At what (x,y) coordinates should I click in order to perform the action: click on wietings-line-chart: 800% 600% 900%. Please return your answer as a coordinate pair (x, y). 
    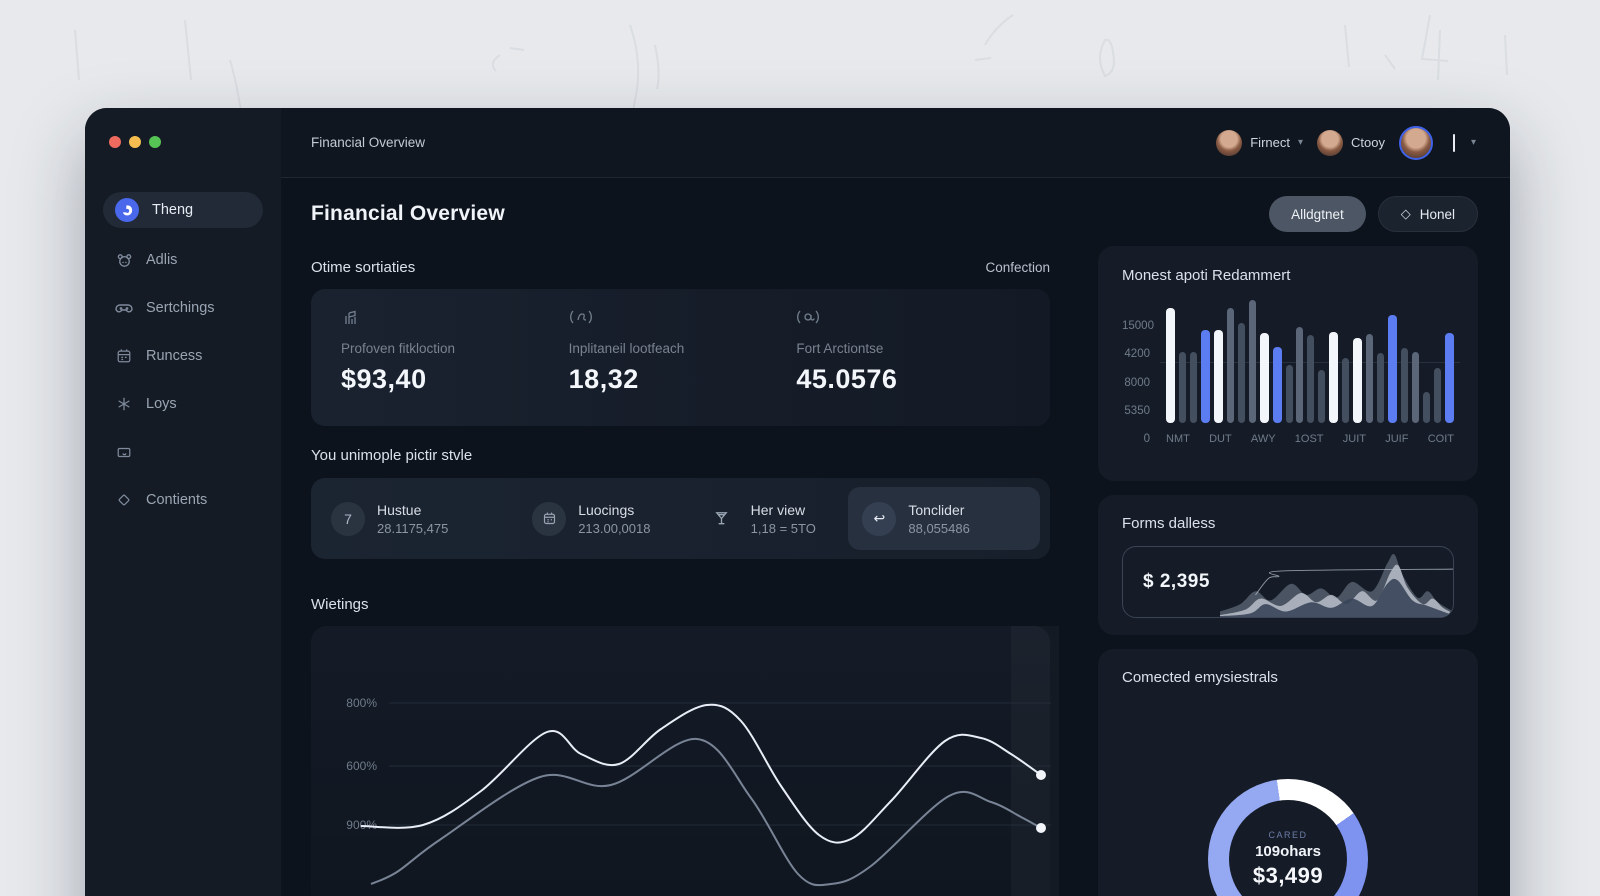
    Looking at the image, I should click on (681, 761).